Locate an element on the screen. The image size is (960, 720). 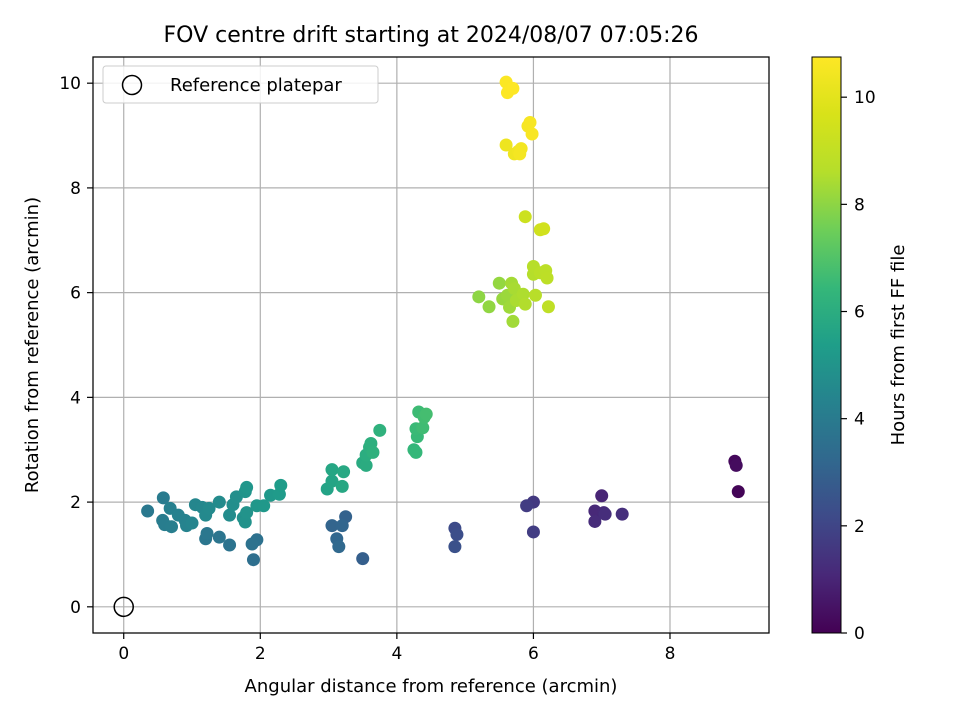
x-axis-ticks: 0 2 4 6 8 is located at coordinates (396, 648).